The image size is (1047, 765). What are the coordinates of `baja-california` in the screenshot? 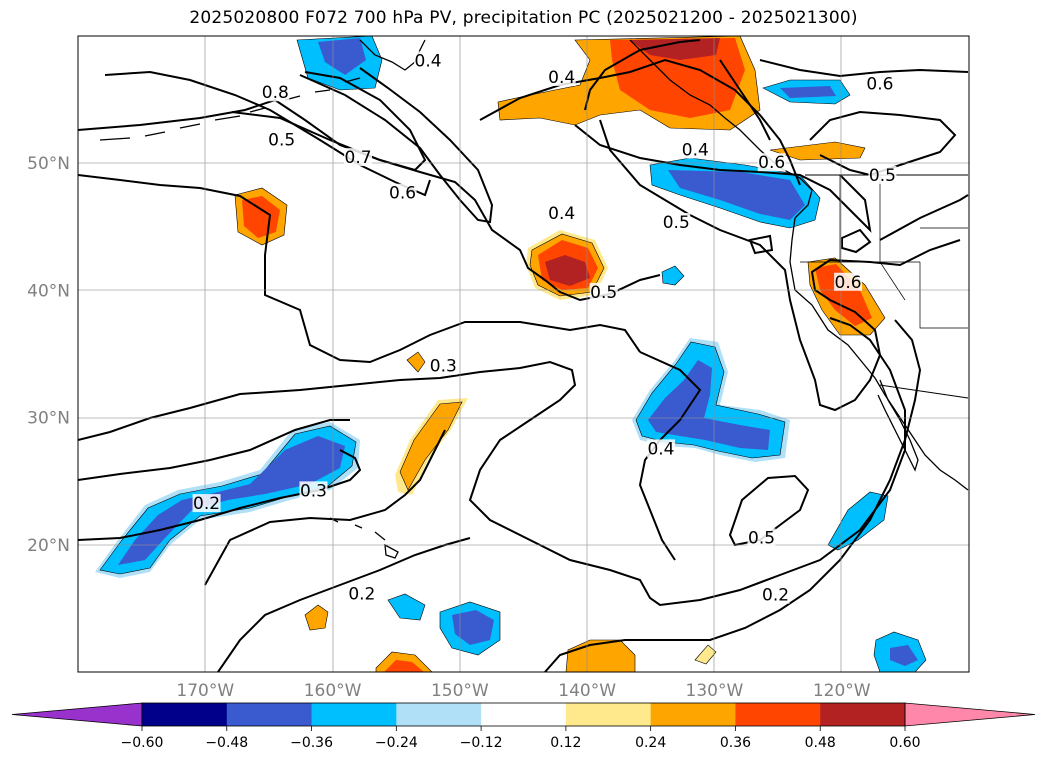 It's located at (898, 425).